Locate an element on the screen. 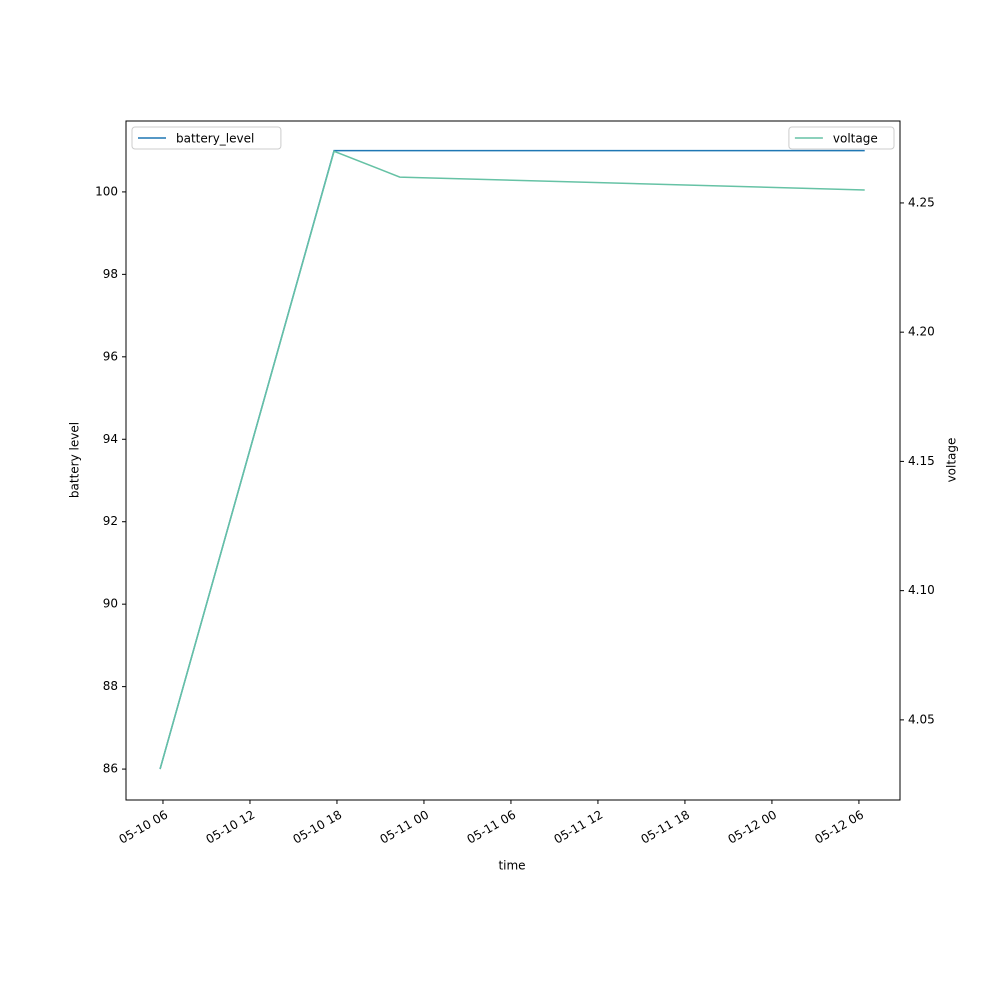 The width and height of the screenshot is (1000, 1004). x-tick-label: 05-10 06 is located at coordinates (143, 827).